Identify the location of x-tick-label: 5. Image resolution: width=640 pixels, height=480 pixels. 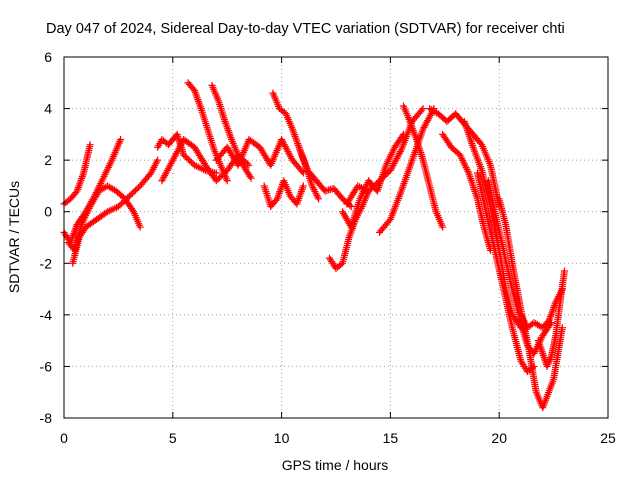
(173, 438).